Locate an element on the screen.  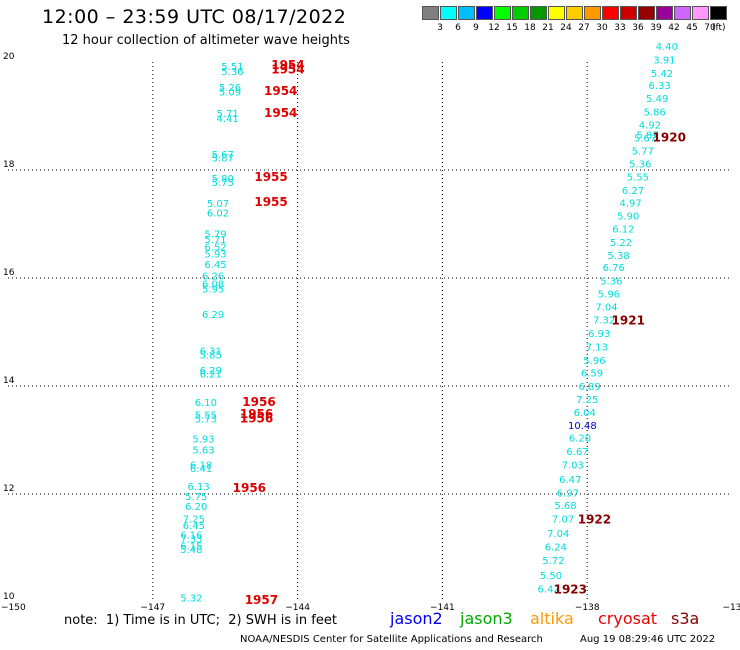
swh-value-label: 5.77 is located at coordinates (643, 152).